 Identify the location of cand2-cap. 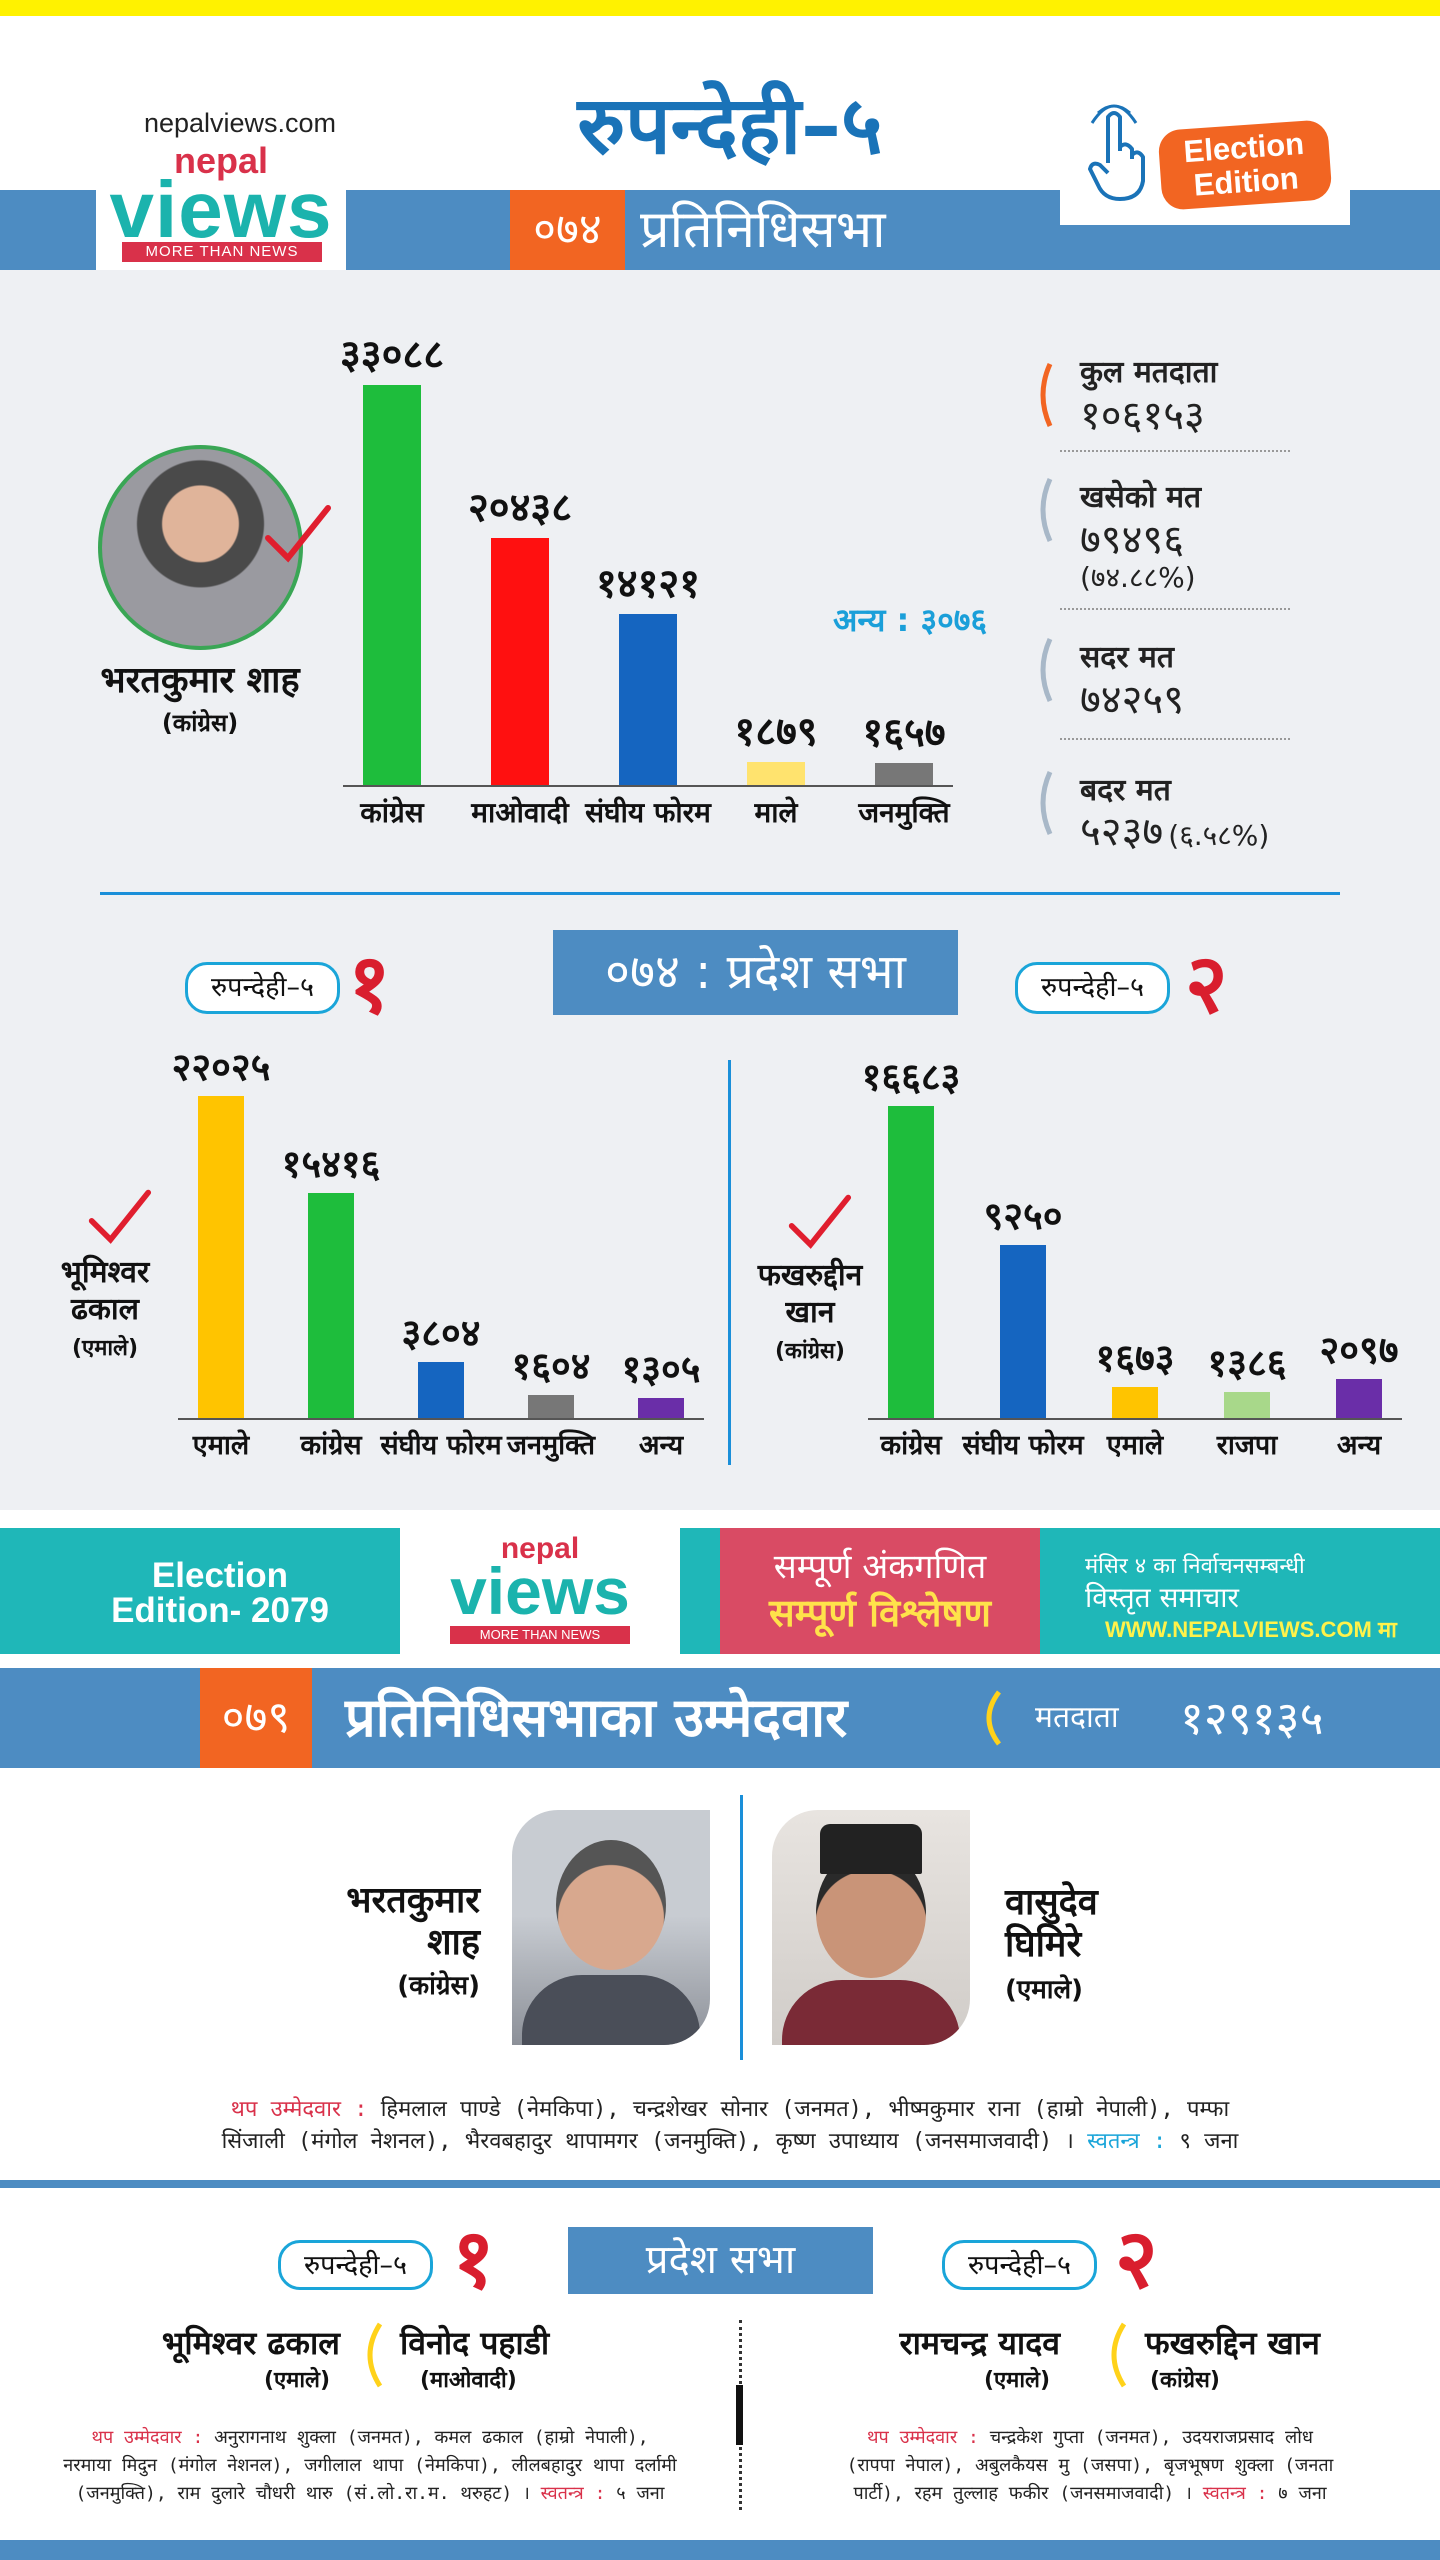
(871, 1849).